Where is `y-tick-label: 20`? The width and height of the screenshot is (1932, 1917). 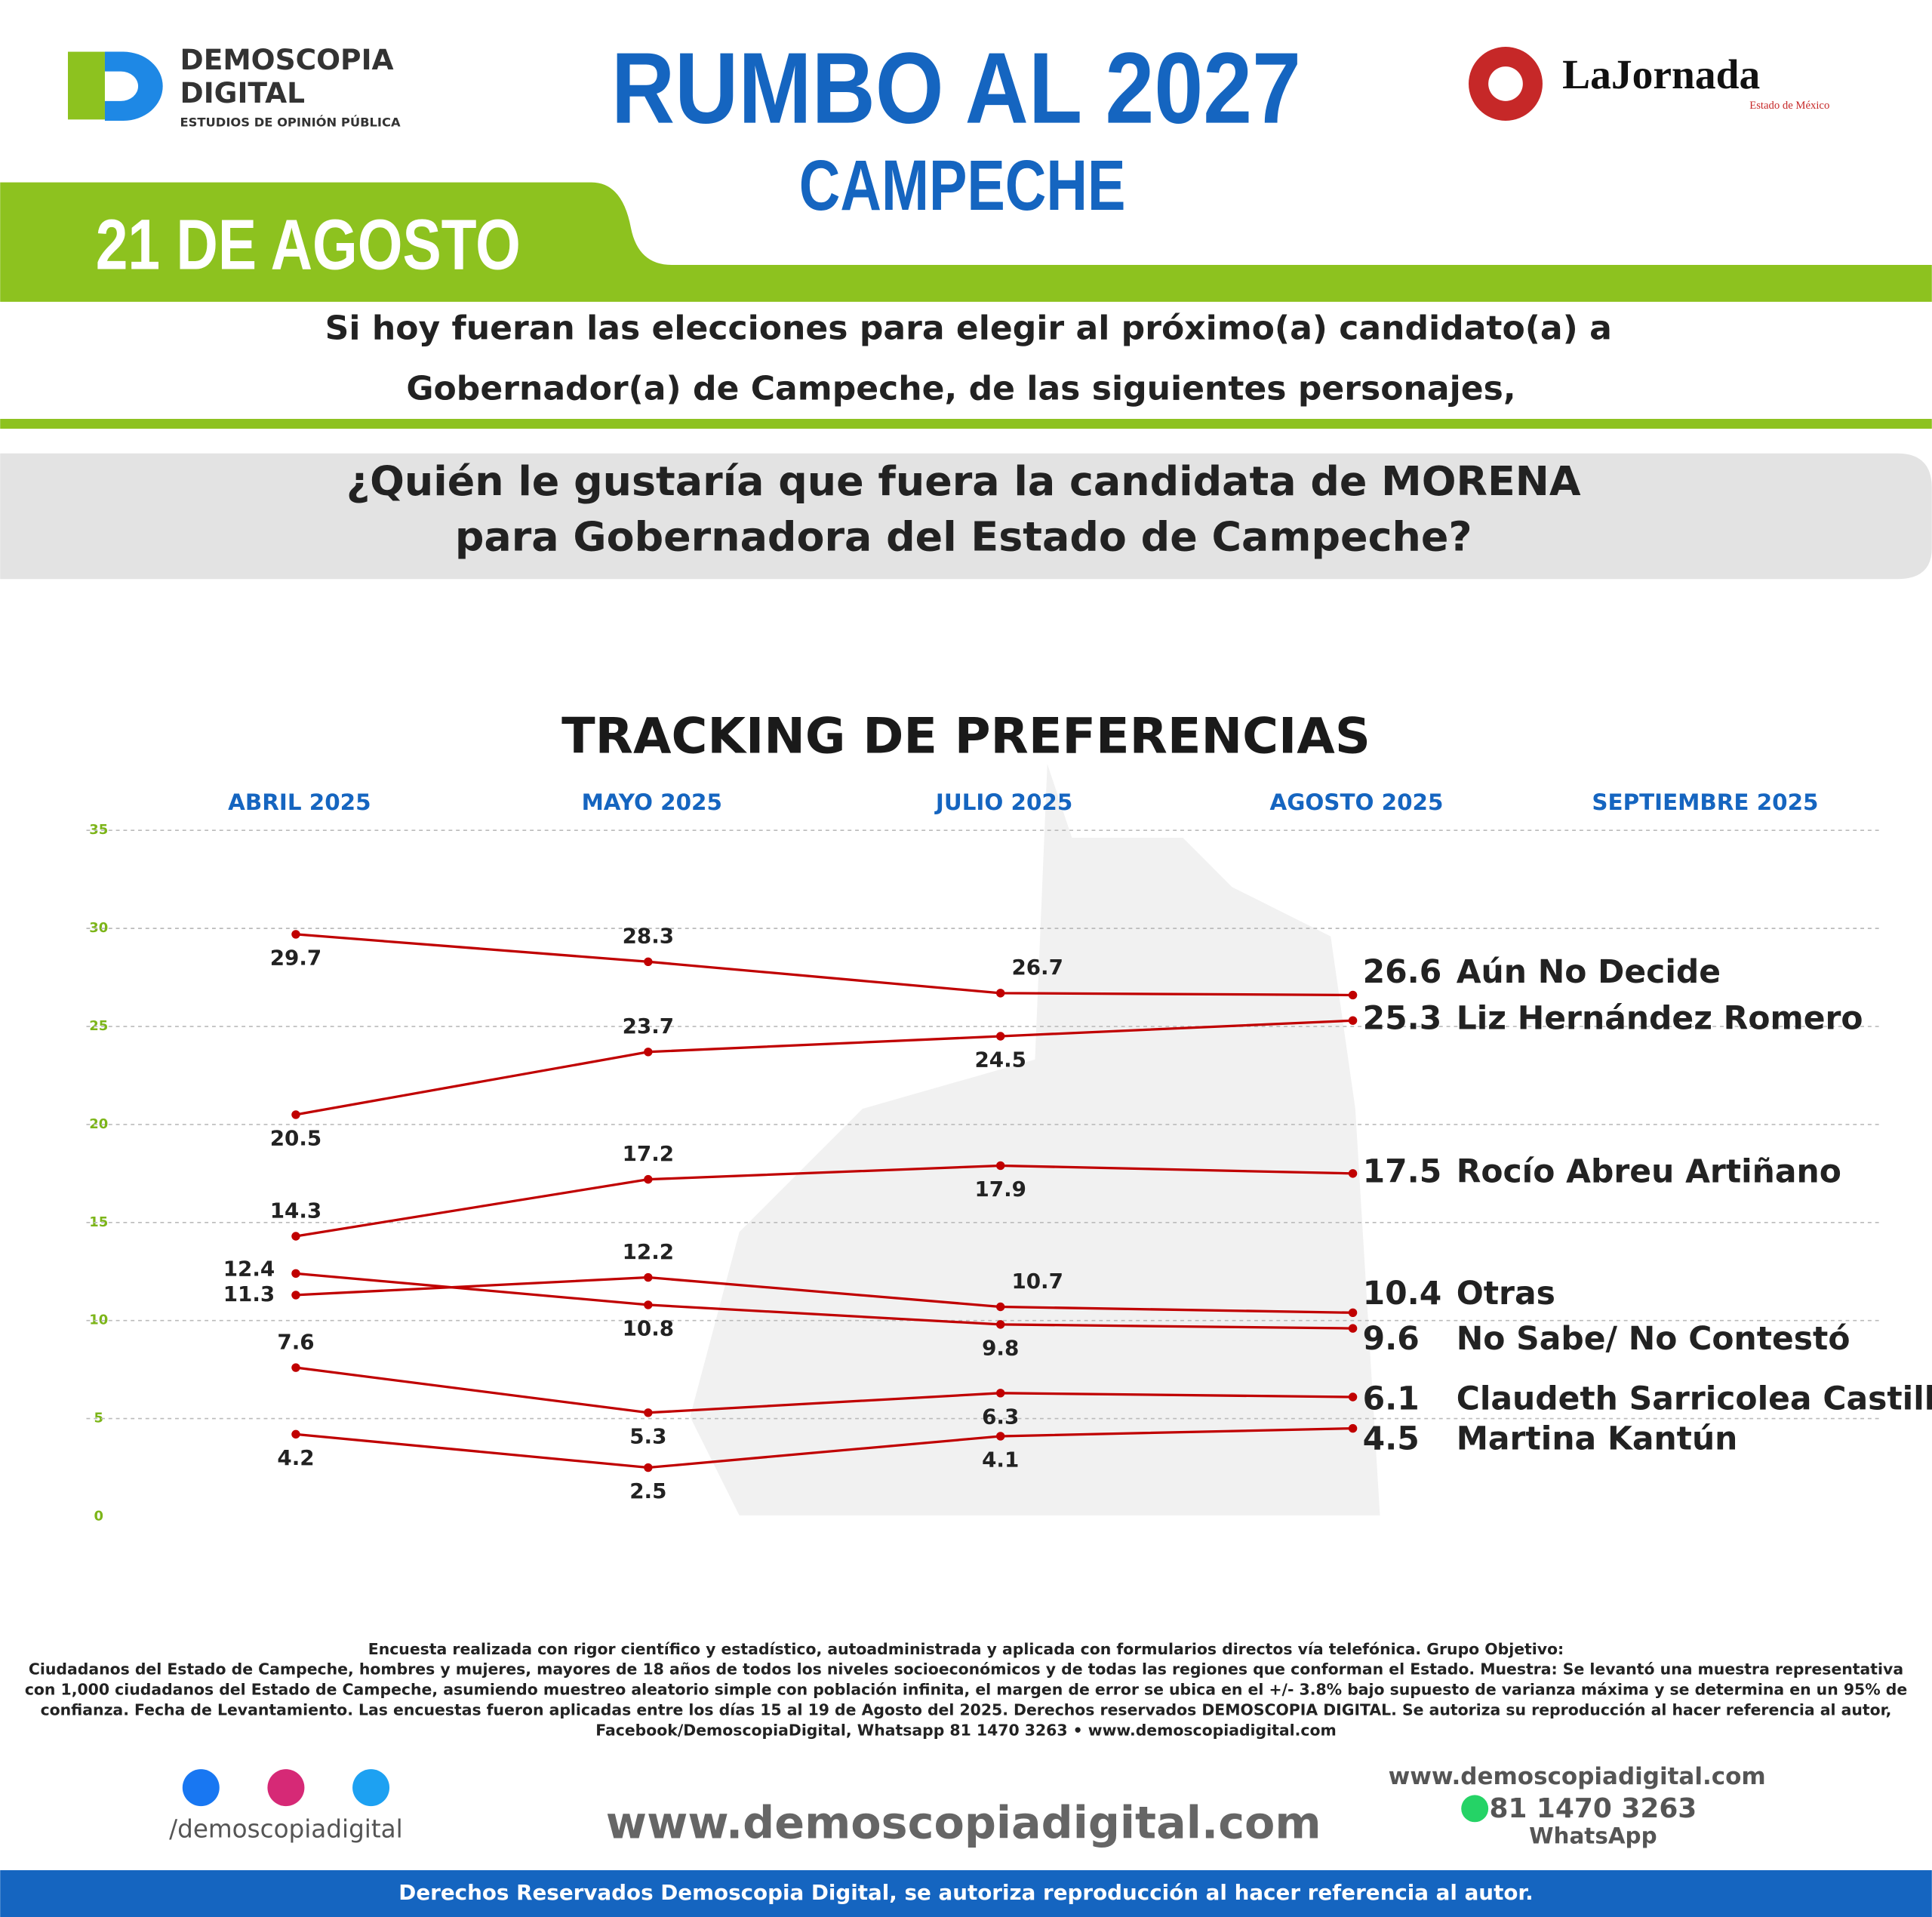 y-tick-label: 20 is located at coordinates (98, 1124).